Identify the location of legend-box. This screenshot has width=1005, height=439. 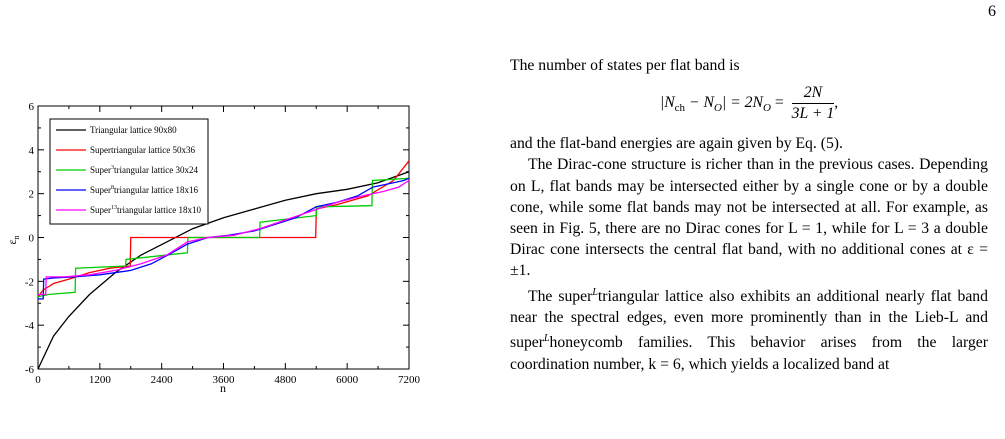
(129, 171).